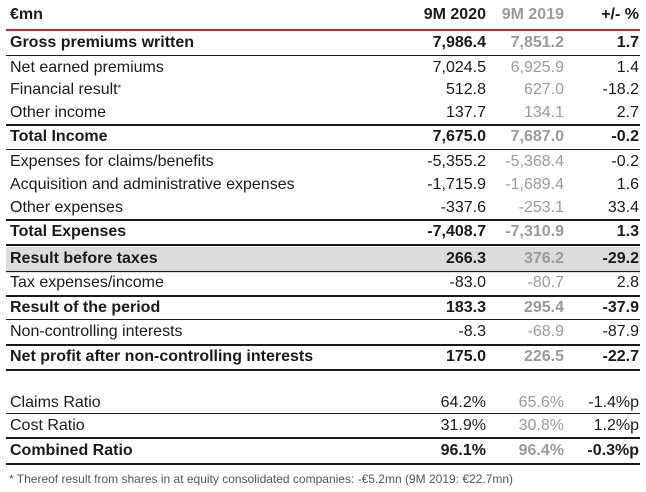  What do you see at coordinates (112, 161) in the screenshot?
I see `row-label: Expenses for claims/benefits` at bounding box center [112, 161].